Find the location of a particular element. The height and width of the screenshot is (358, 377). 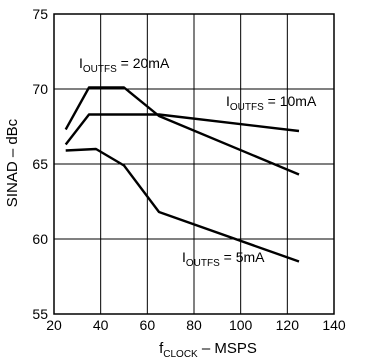

series-annotation-rest: = 20mA is located at coordinates (143, 63).